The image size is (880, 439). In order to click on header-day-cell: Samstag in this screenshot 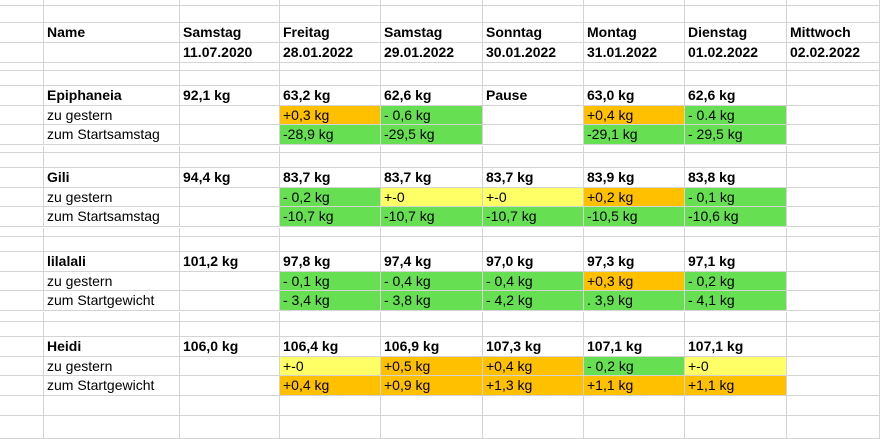, I will do `click(432, 33)`.